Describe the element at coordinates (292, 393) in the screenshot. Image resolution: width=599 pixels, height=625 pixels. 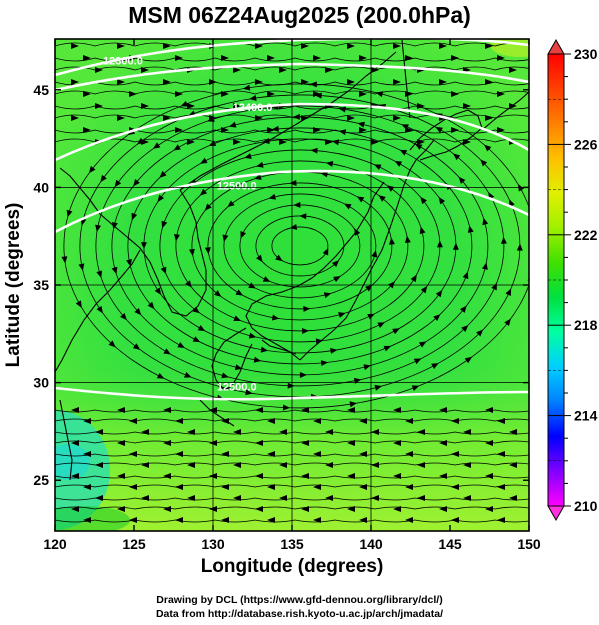
I see `contour-12500-south` at that location.